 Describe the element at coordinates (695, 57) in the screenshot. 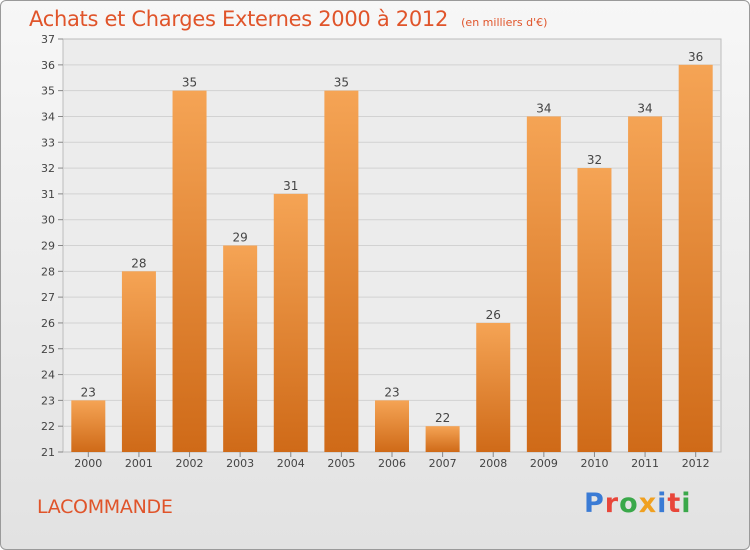

I see `data-label: 36` at that location.